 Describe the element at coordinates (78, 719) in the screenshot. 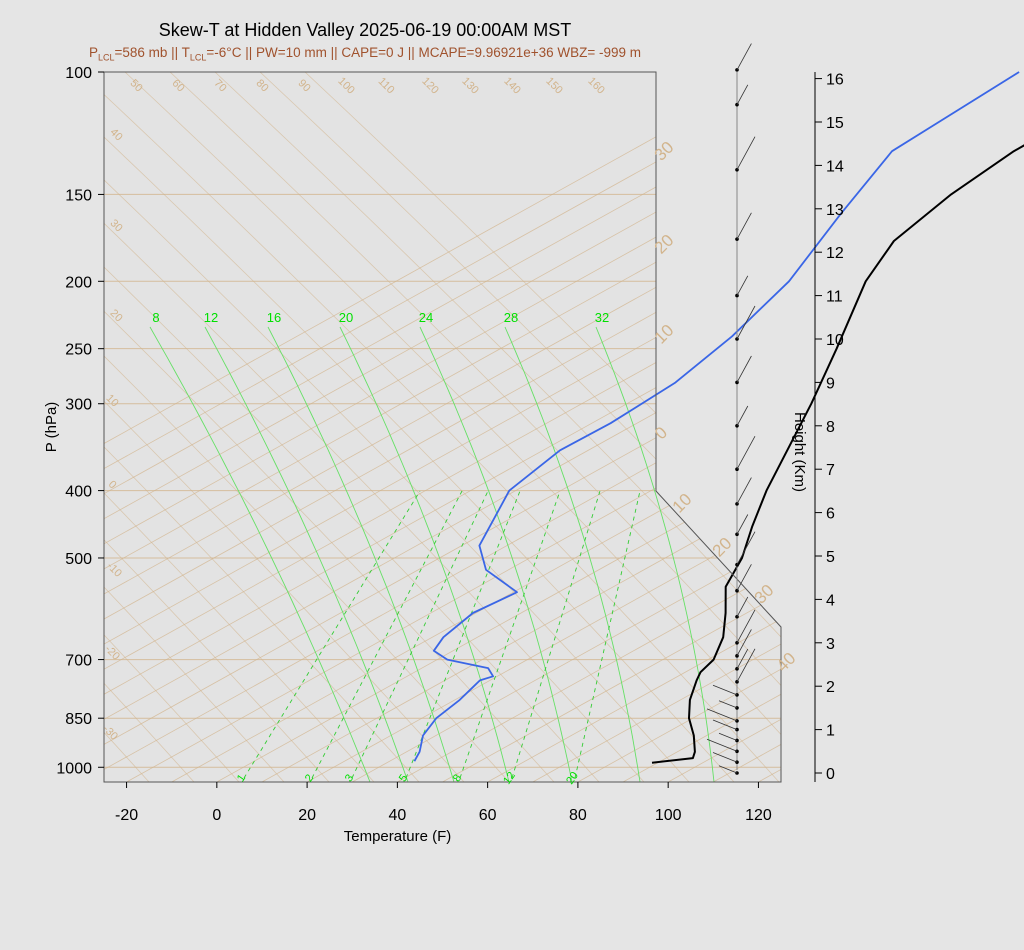

I see `y-tick-label: 850` at that location.